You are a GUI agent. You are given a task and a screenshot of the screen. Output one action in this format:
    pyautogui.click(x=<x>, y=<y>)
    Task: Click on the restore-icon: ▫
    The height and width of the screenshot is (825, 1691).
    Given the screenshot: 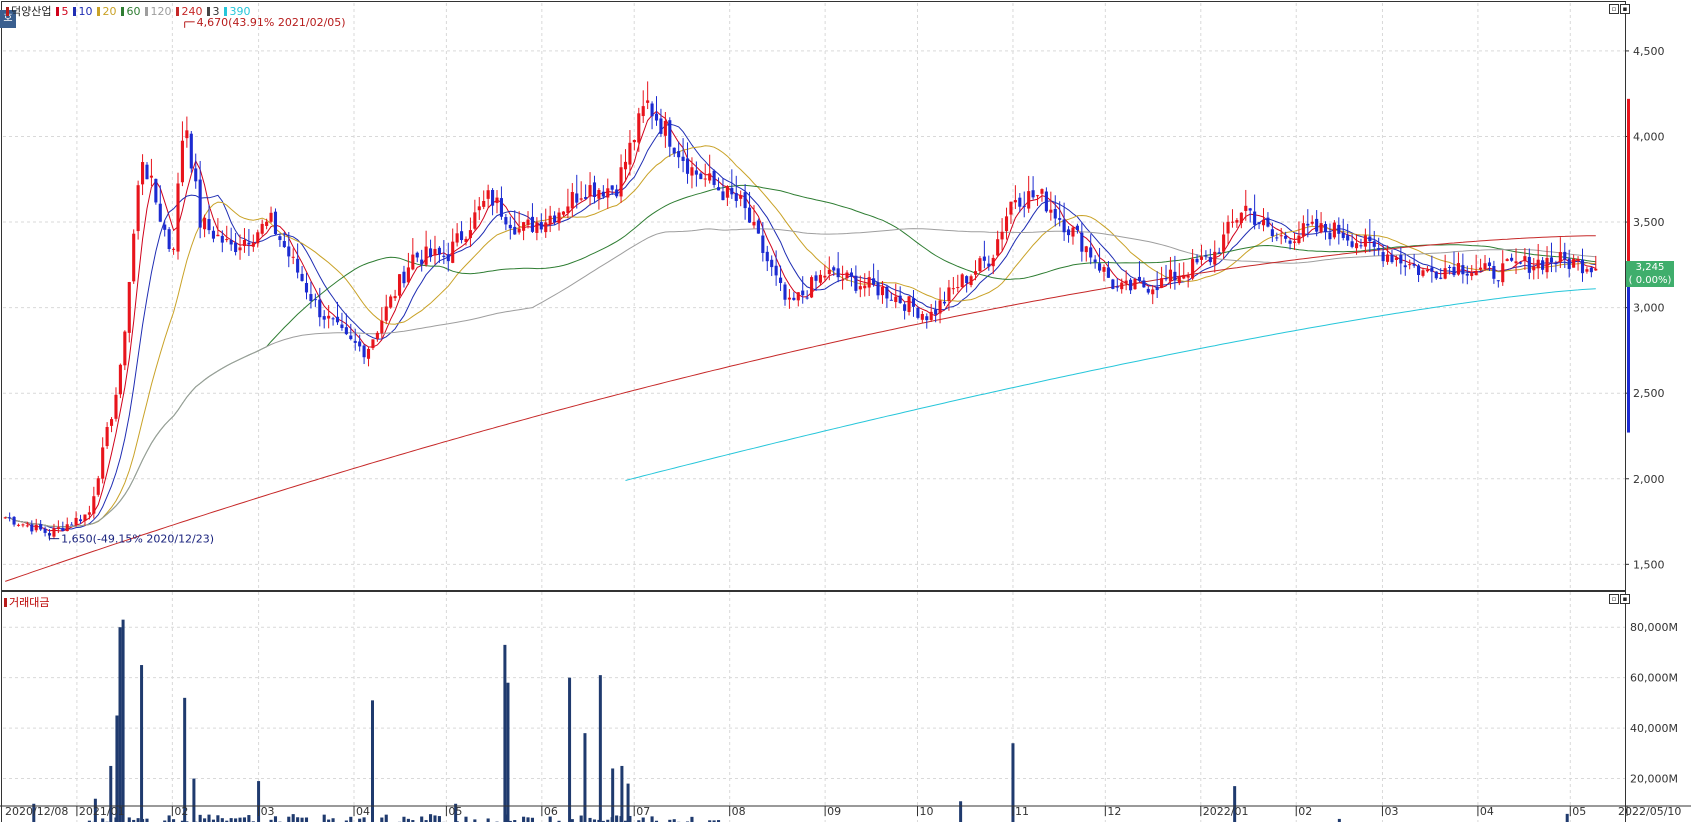 What is the action you would take?
    pyautogui.click(x=1614, y=9)
    